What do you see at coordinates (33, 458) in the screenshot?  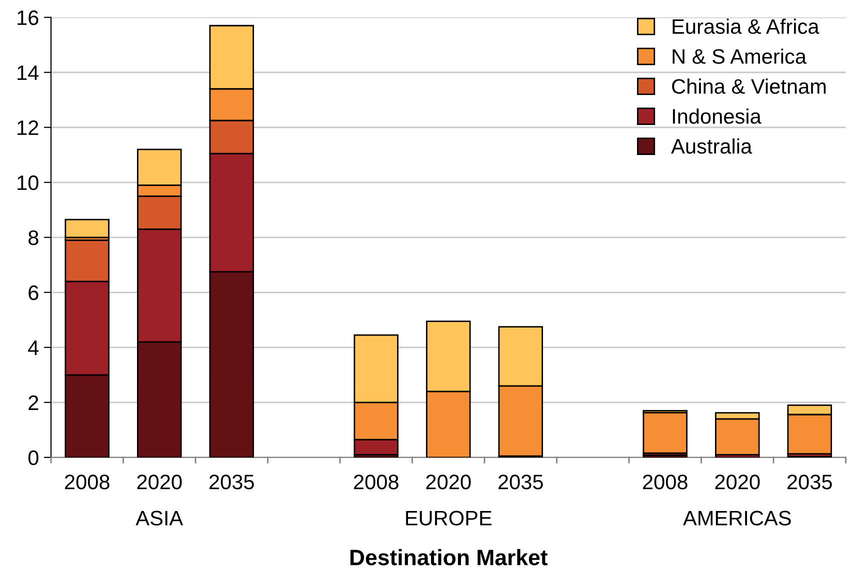 I see `y-tick-label: 0` at bounding box center [33, 458].